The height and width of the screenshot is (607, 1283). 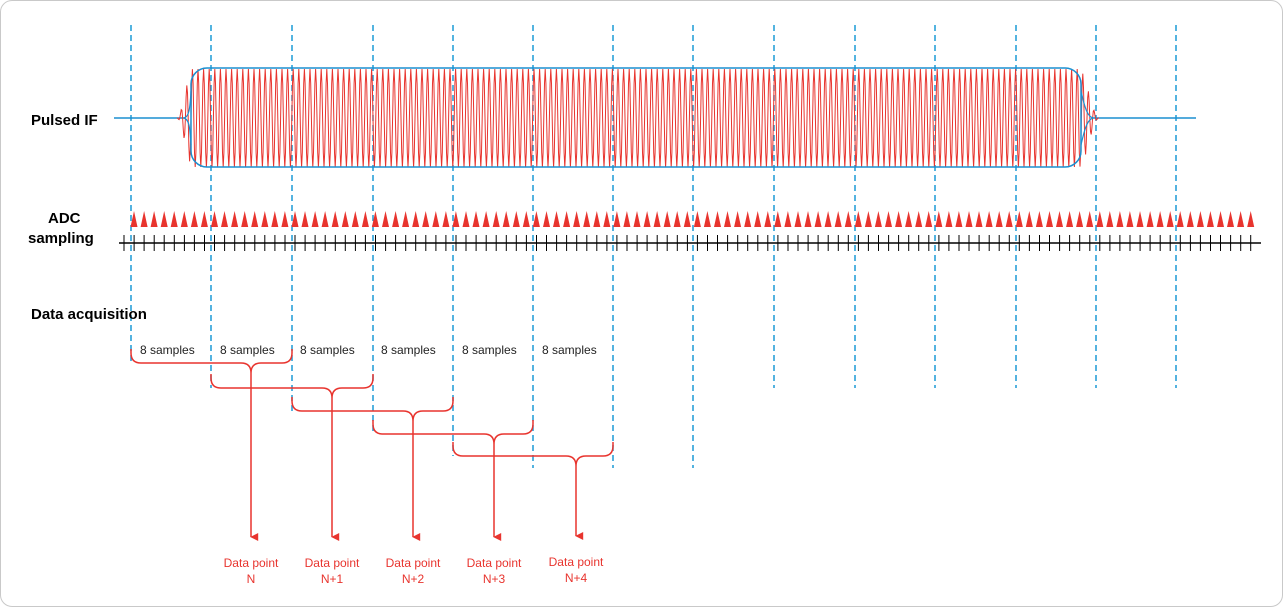 I want to click on if-carrier-oscillation, so click(x=637, y=118).